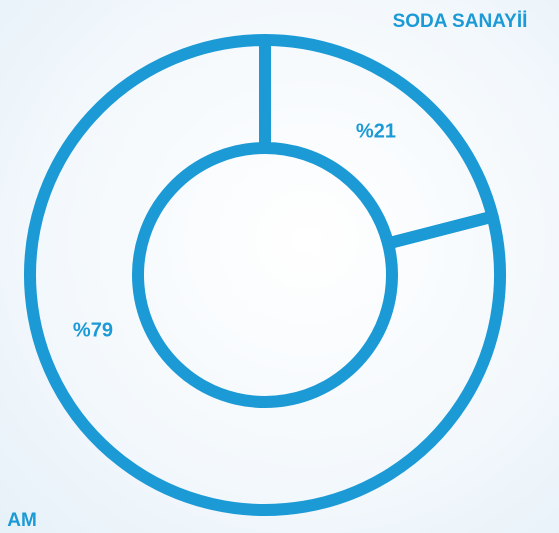 This screenshot has width=559, height=533. What do you see at coordinates (376, 131) in the screenshot?
I see `value-label: %21` at bounding box center [376, 131].